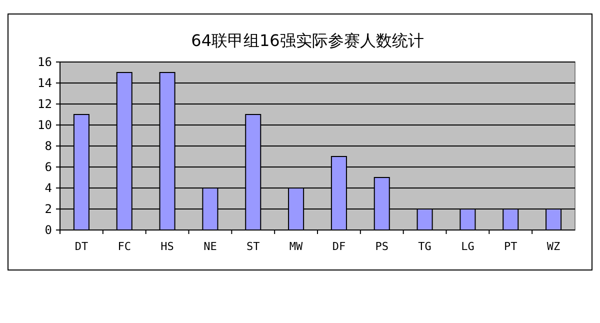 The height and width of the screenshot is (323, 600). What do you see at coordinates (124, 246) in the screenshot?
I see `x-tick-label: FC` at bounding box center [124, 246].